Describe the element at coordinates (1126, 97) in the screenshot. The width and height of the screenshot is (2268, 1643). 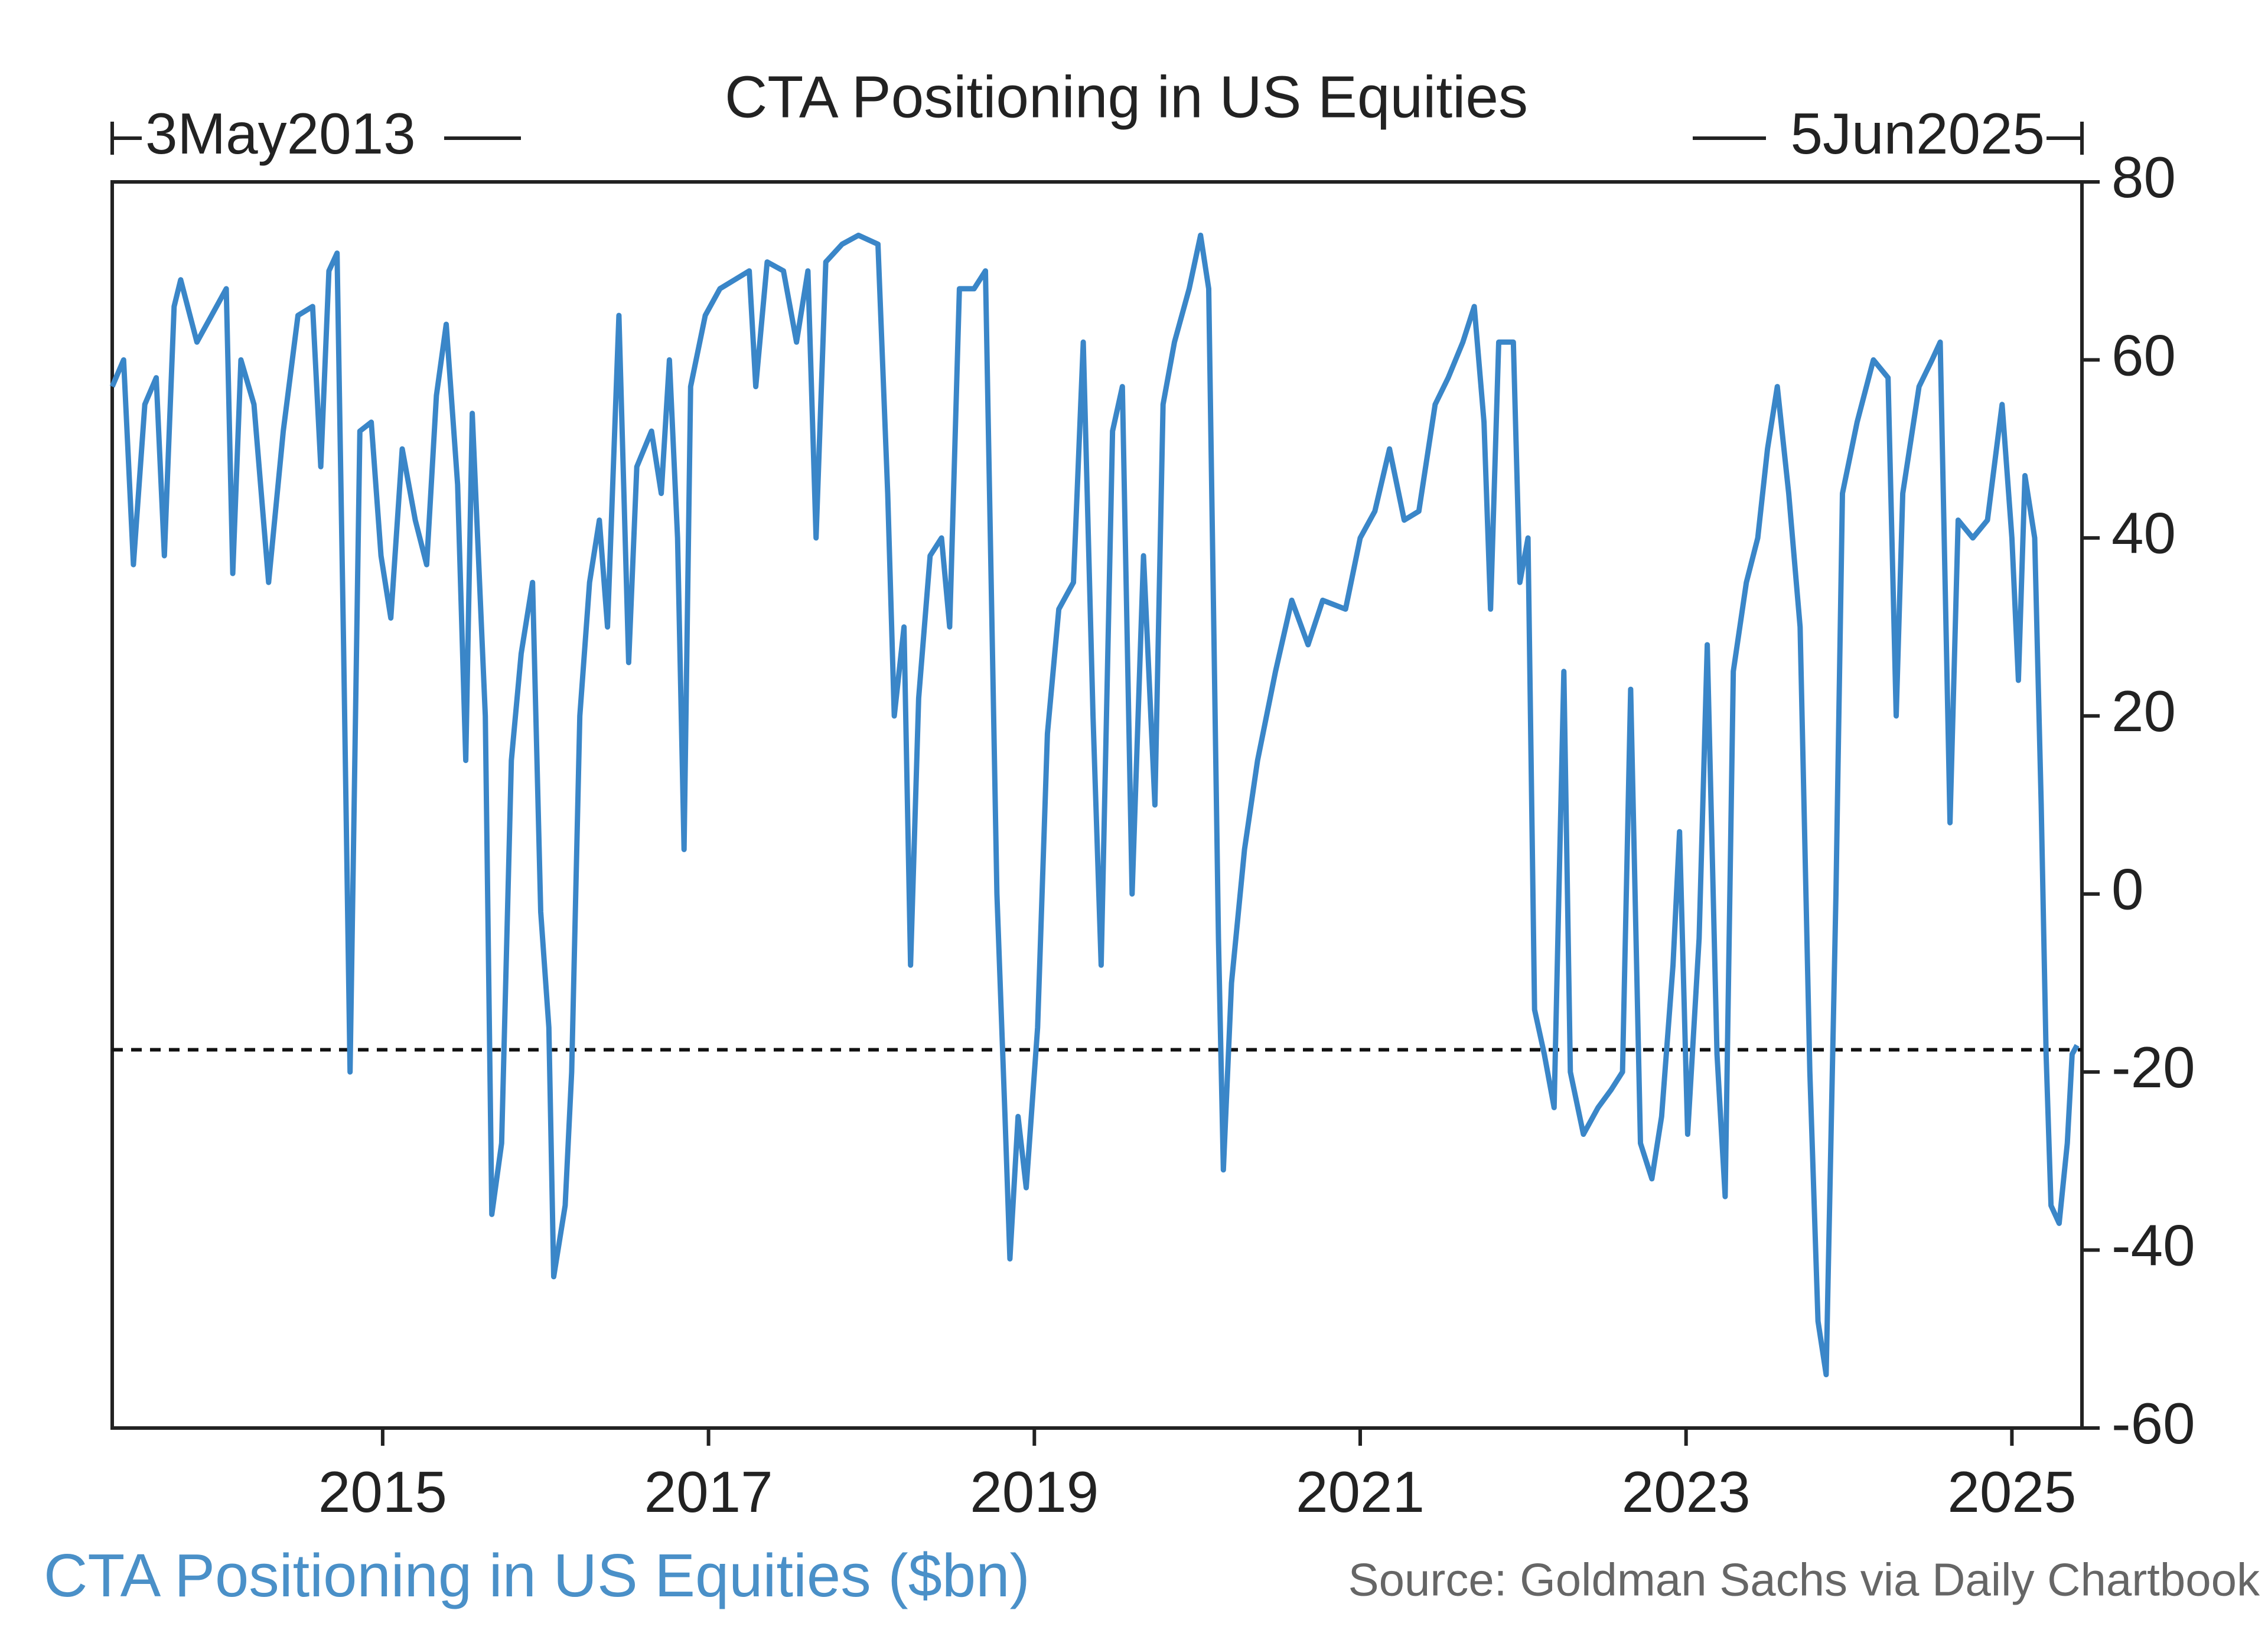
I see `chart-title: CTA Positioning in US Equities` at that location.